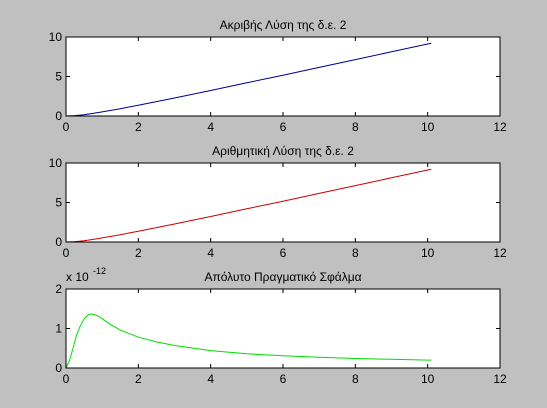  I want to click on y-tick-label: 1, so click(58, 329).